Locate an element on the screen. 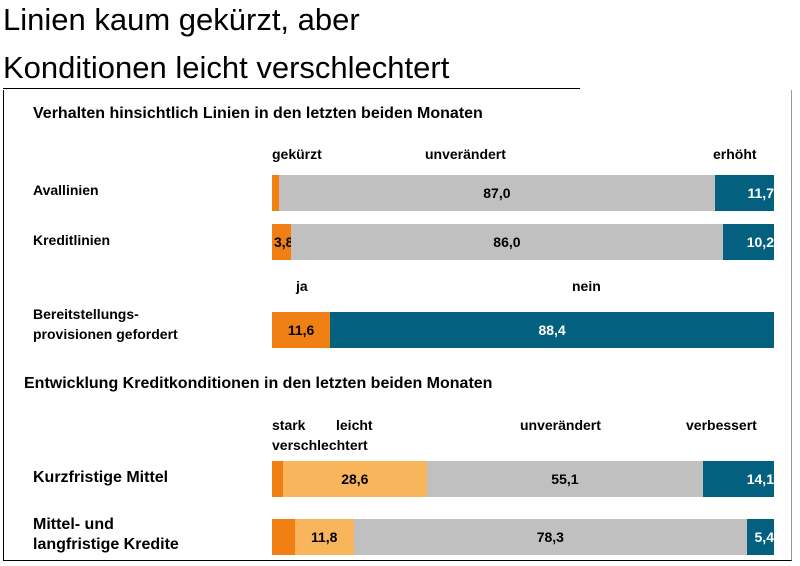 The width and height of the screenshot is (800, 566). bar-segment-kreditlinien-gekuerzt is located at coordinates (282, 242).